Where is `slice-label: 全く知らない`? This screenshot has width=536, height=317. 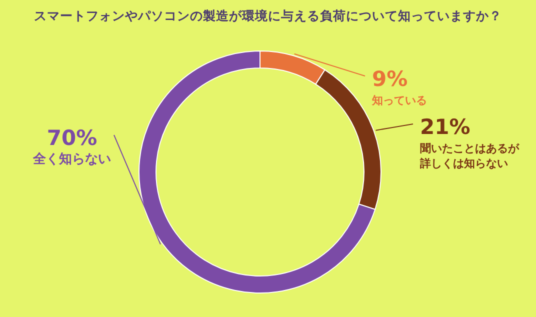
slice-label: 全く知らない is located at coordinates (71, 159).